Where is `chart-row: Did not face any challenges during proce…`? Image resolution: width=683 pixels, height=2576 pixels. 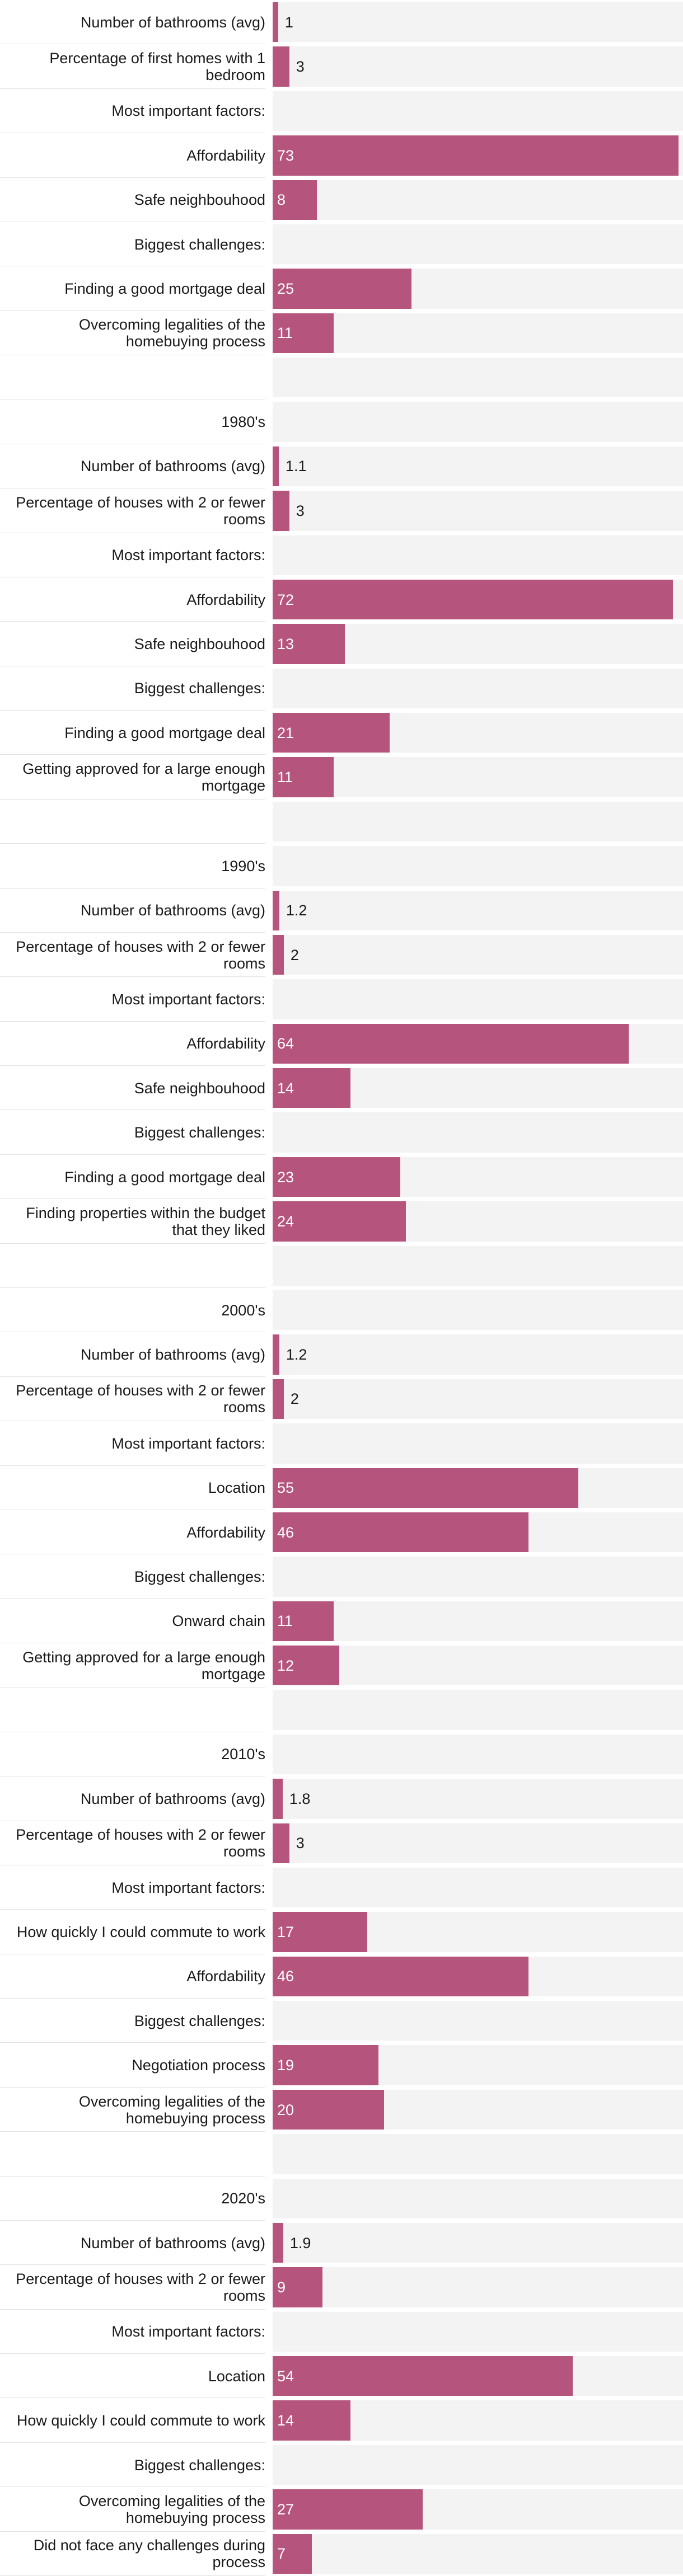 chart-row: Did not face any challenges during proce… is located at coordinates (341, 2554).